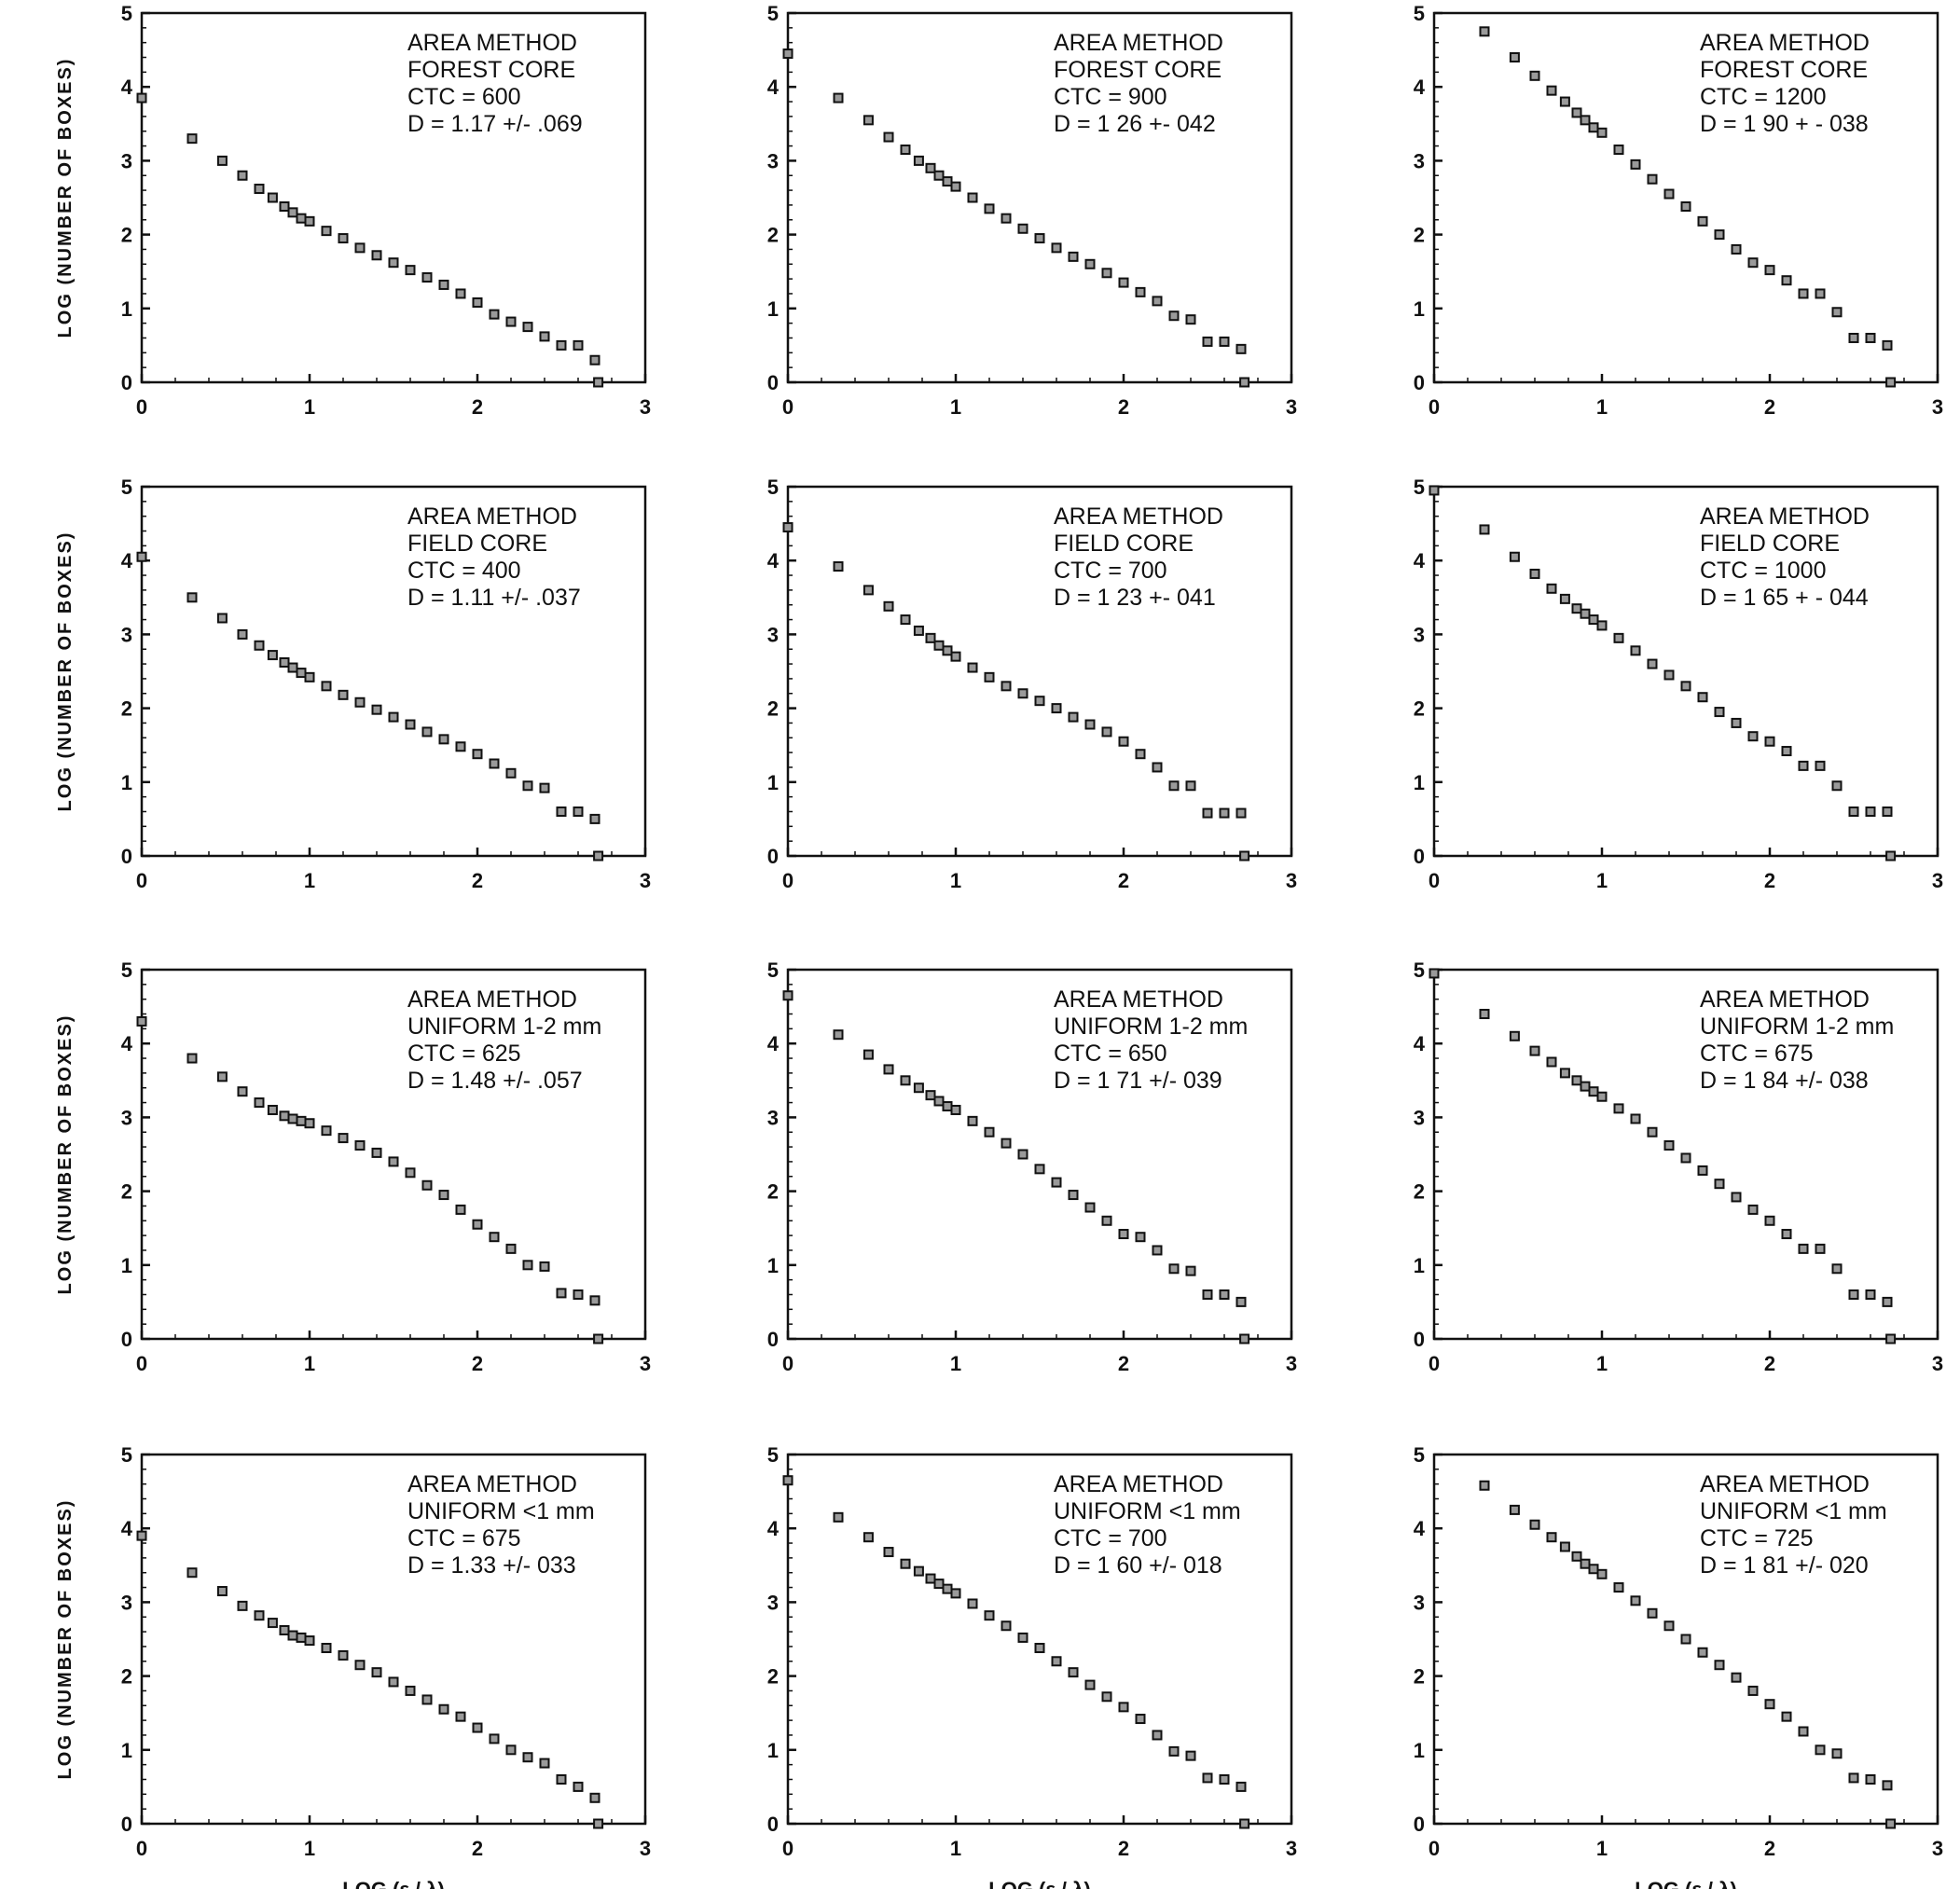 The width and height of the screenshot is (1960, 1889). Describe the element at coordinates (1420, 634) in the screenshot. I see `y-tick-label: 3` at that location.